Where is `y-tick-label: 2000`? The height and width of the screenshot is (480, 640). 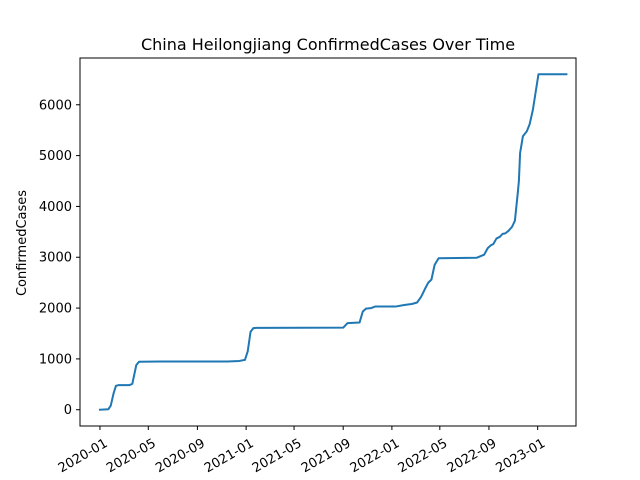
y-tick-label: 2000 is located at coordinates (55, 309).